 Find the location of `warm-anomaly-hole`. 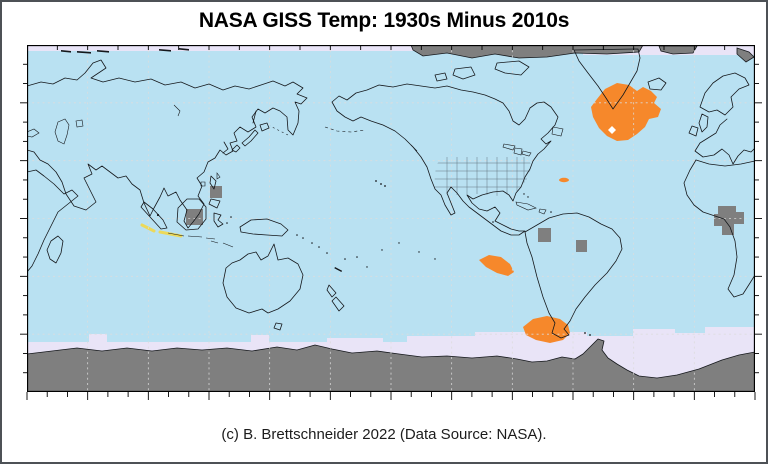

warm-anomaly-hole is located at coordinates (612, 130).